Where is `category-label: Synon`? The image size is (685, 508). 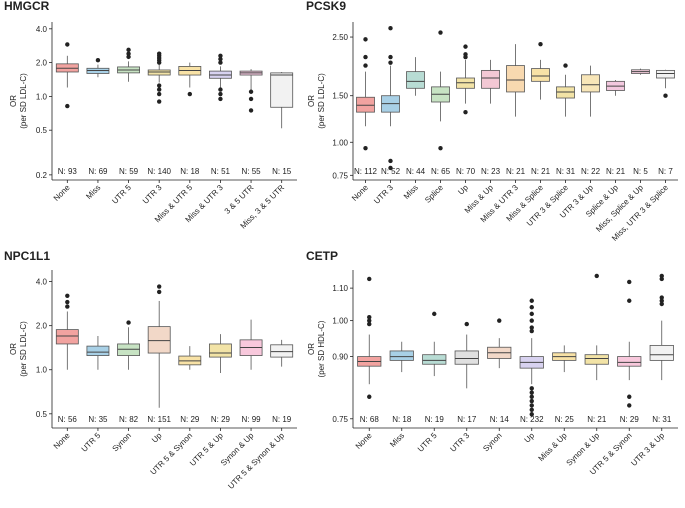 category-label: Synon is located at coordinates (492, 442).